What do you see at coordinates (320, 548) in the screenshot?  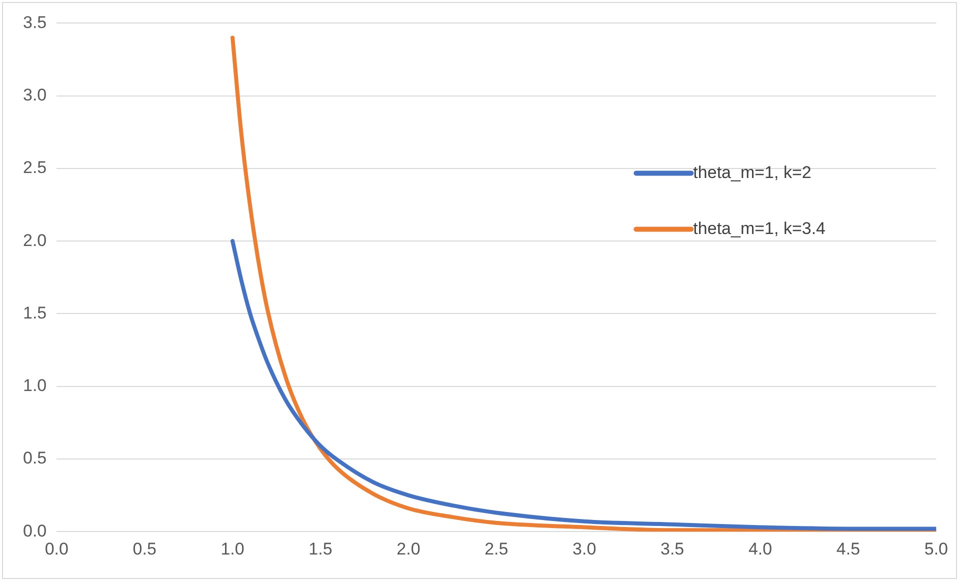 I see `x-tick-label: 1.5` at bounding box center [320, 548].